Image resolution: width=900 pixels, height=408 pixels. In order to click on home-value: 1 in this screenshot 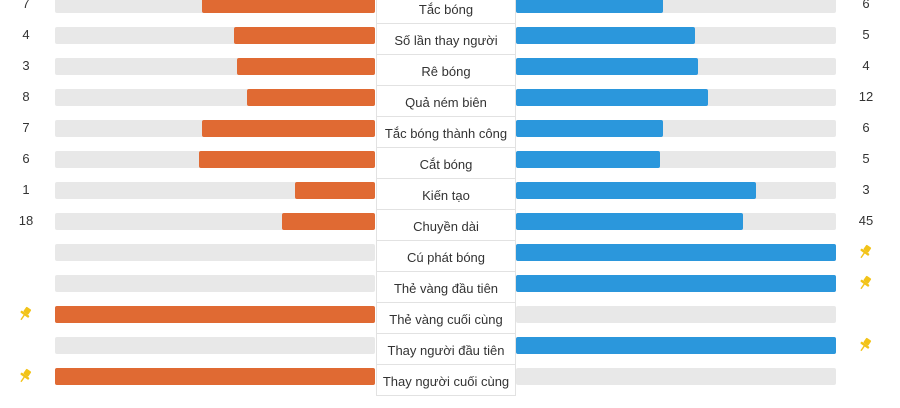, I will do `click(26, 189)`.